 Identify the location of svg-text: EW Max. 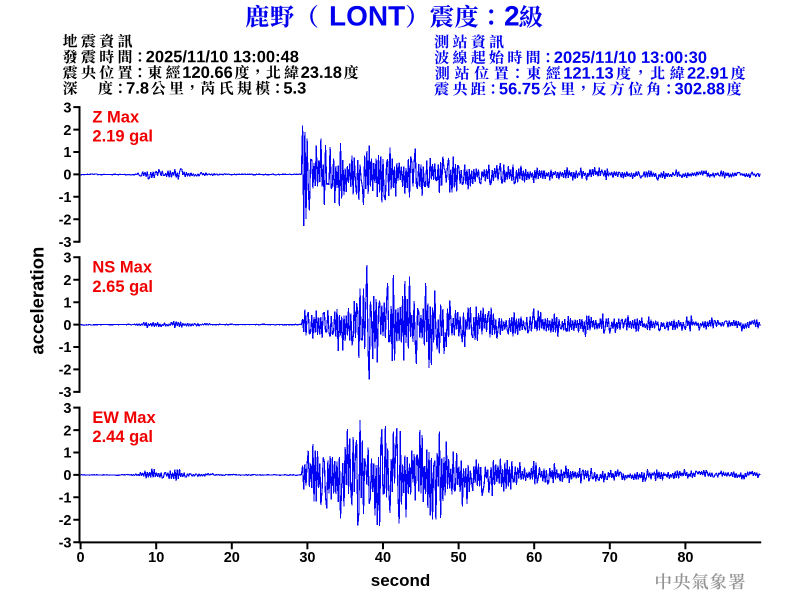
(124, 418).